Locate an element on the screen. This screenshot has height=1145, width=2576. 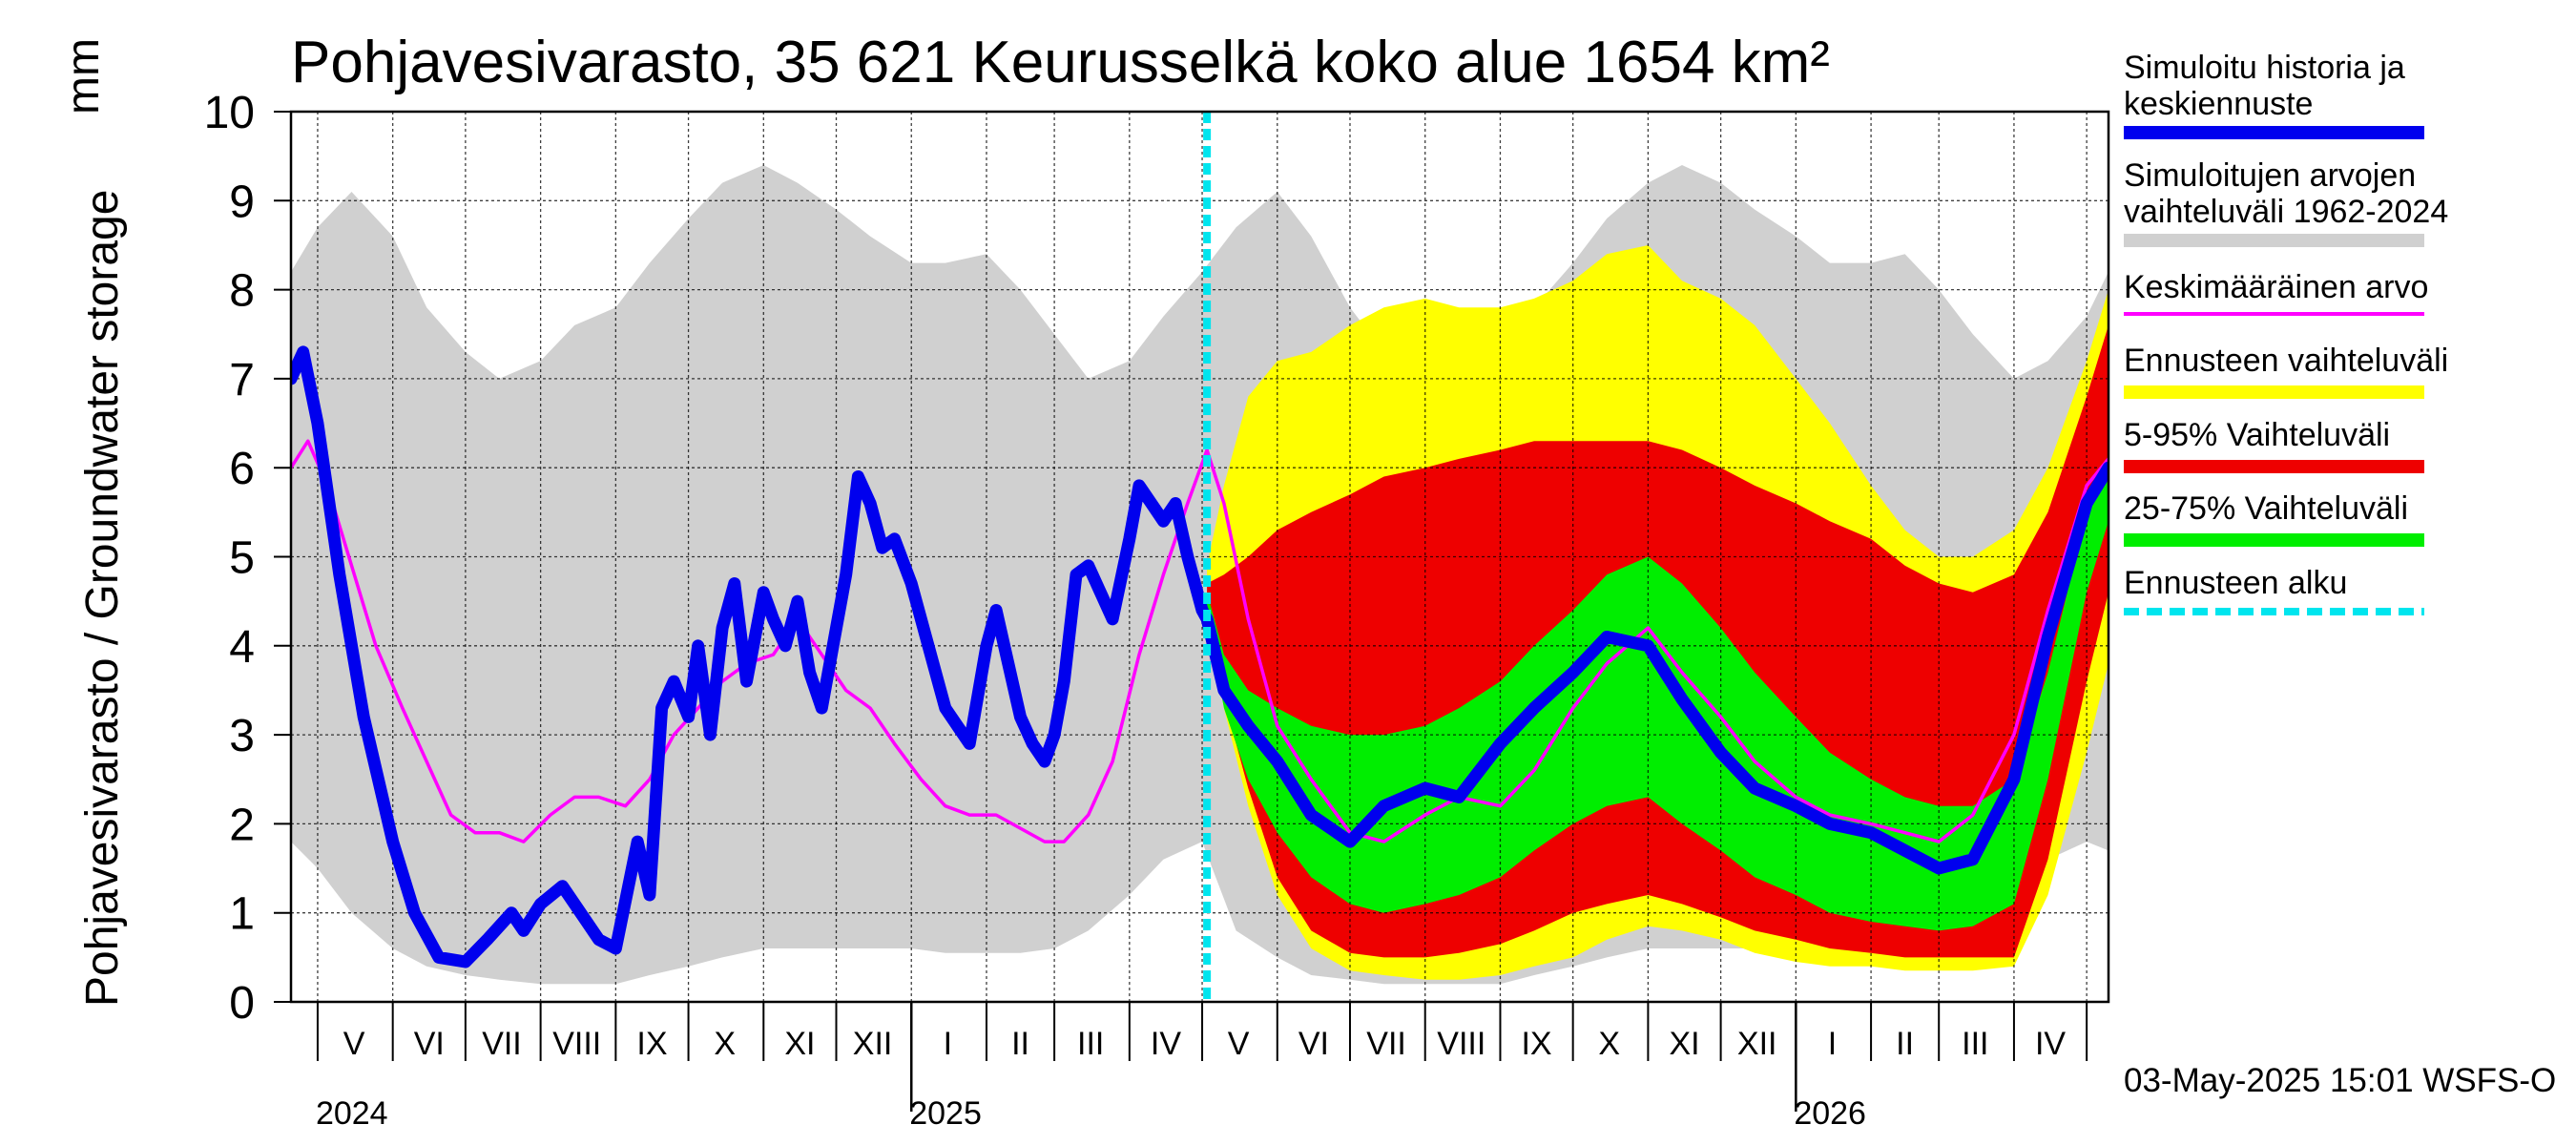
y-axis-unit: mm is located at coordinates (83, 76).